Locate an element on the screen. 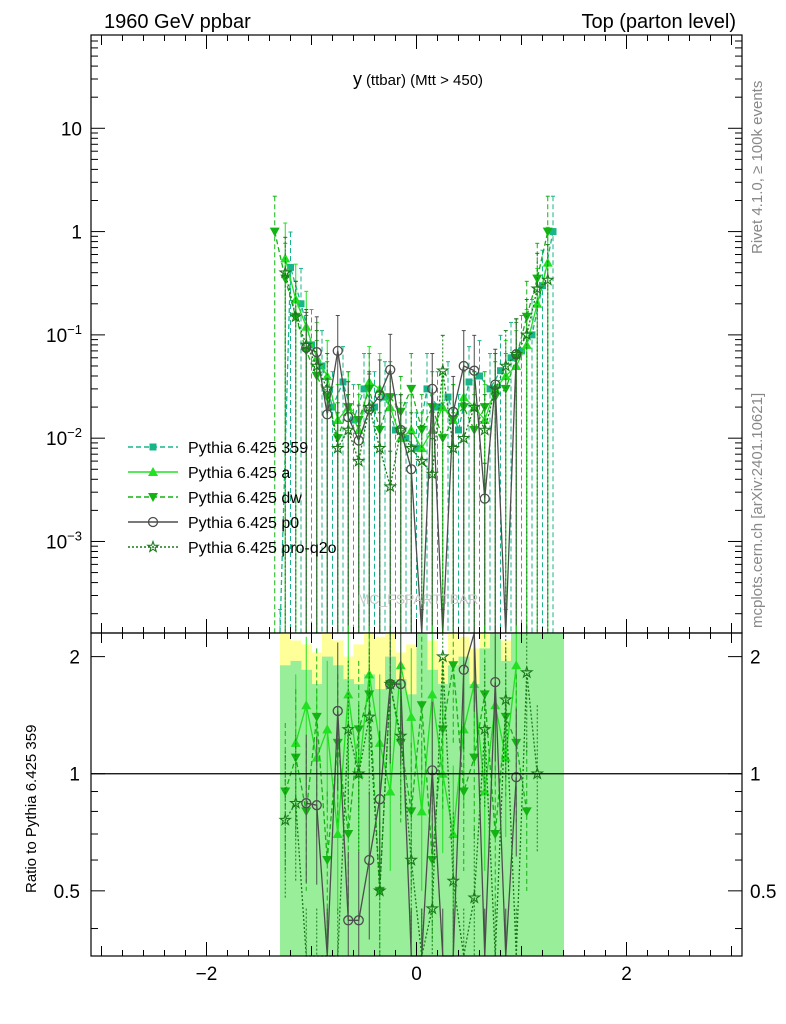  x-tick-label: −2 is located at coordinates (207, 974).